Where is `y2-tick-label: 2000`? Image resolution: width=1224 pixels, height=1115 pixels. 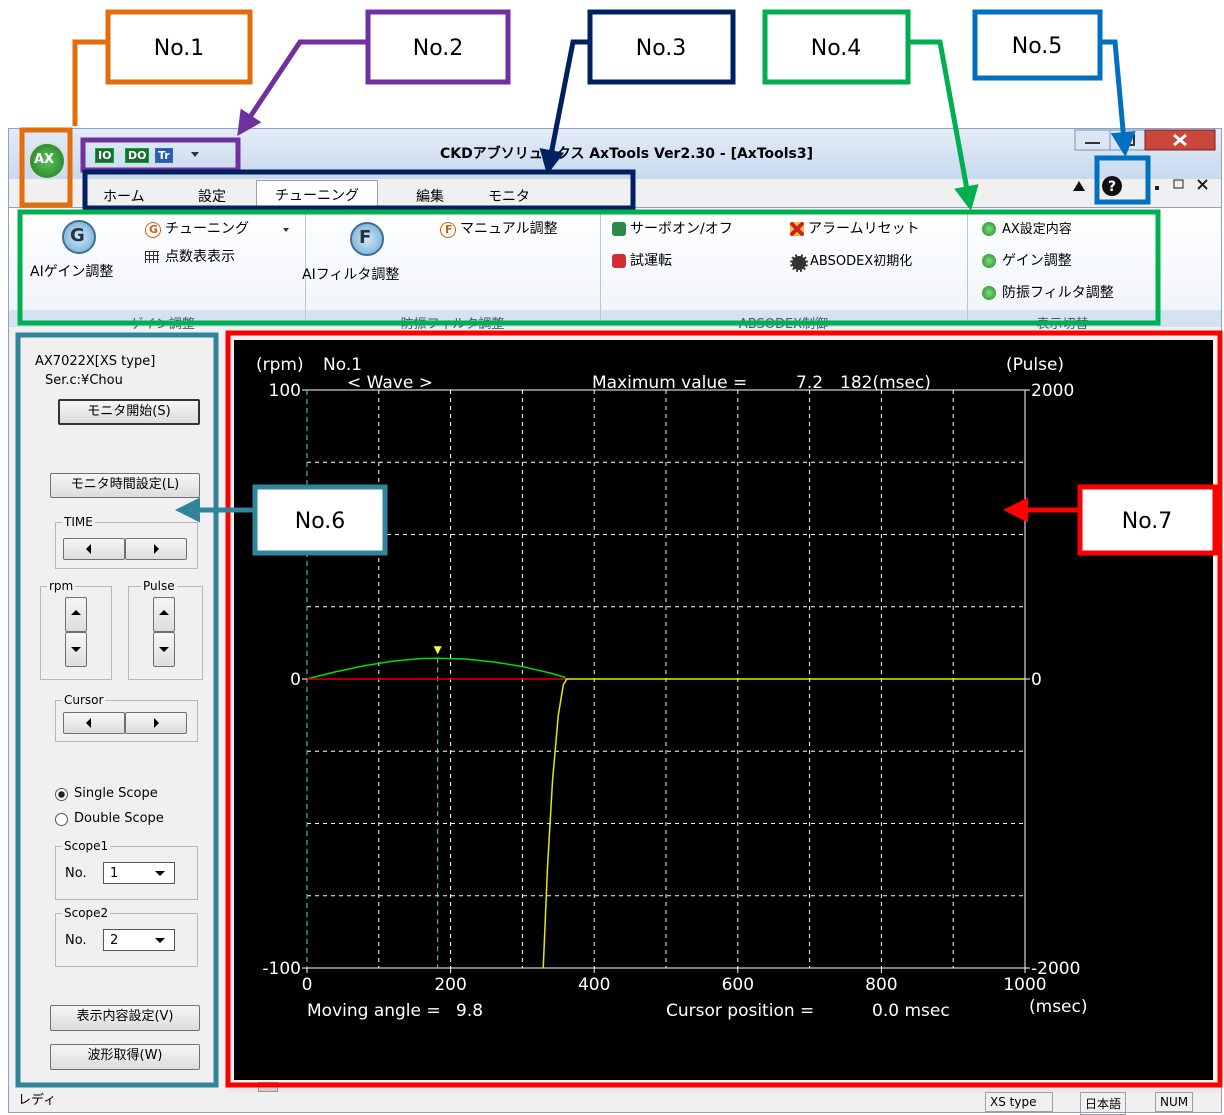 y2-tick-label: 2000 is located at coordinates (1052, 391).